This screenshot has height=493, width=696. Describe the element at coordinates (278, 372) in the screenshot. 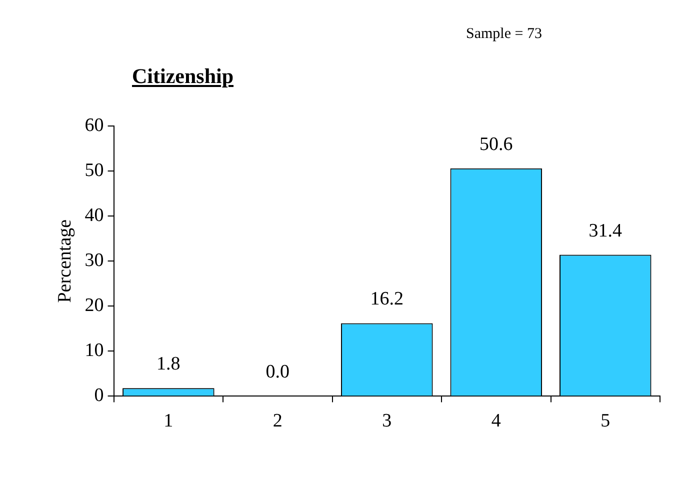

I see `data-label: 0.0` at that location.